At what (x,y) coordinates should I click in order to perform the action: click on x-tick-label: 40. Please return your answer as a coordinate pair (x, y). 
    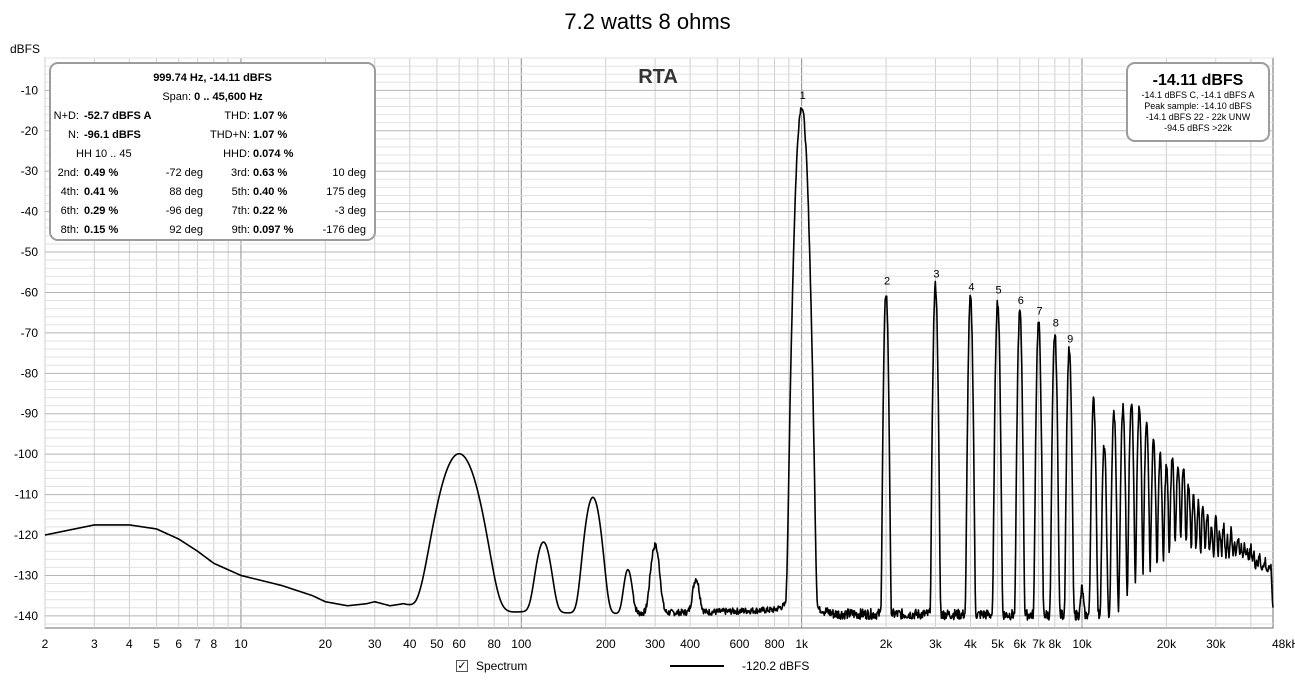
    Looking at the image, I should click on (410, 644).